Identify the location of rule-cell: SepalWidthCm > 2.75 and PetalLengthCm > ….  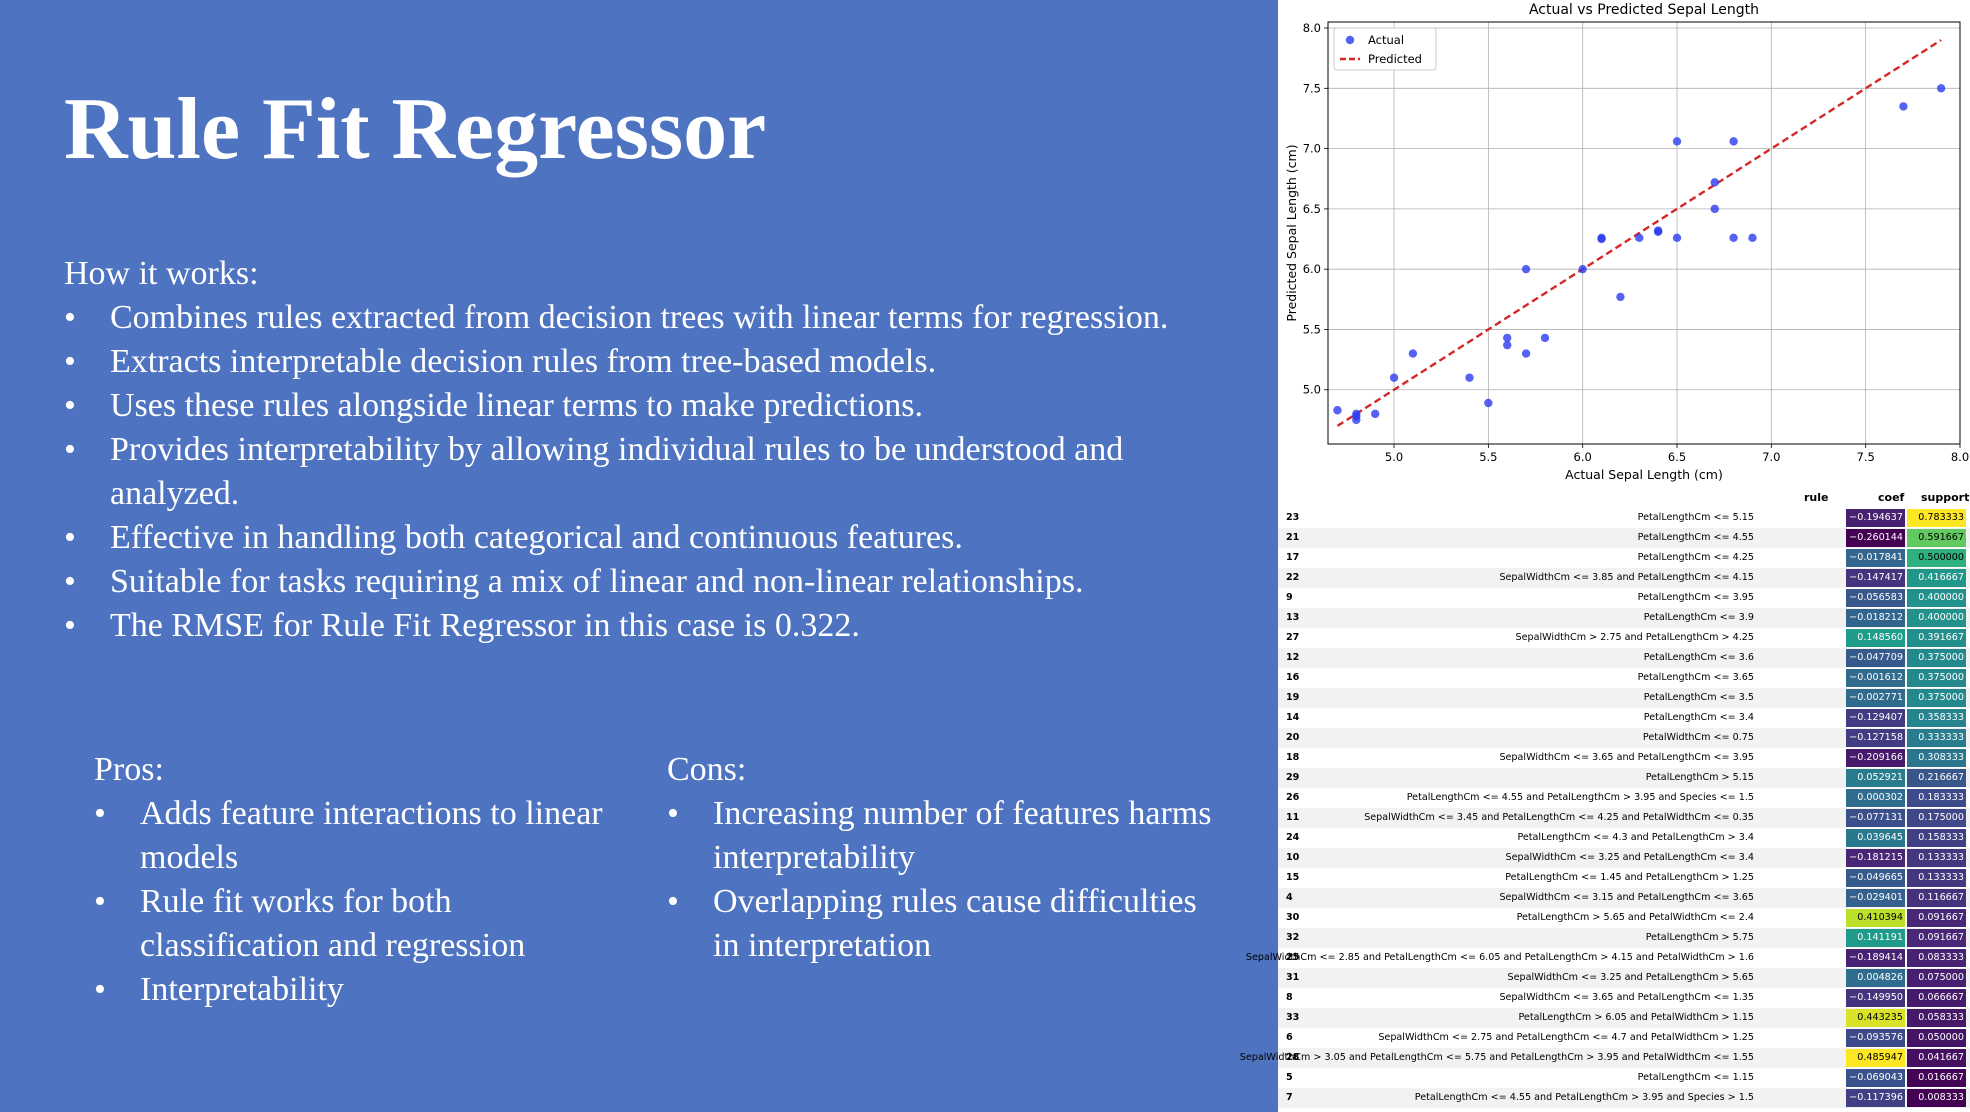
(1634, 637).